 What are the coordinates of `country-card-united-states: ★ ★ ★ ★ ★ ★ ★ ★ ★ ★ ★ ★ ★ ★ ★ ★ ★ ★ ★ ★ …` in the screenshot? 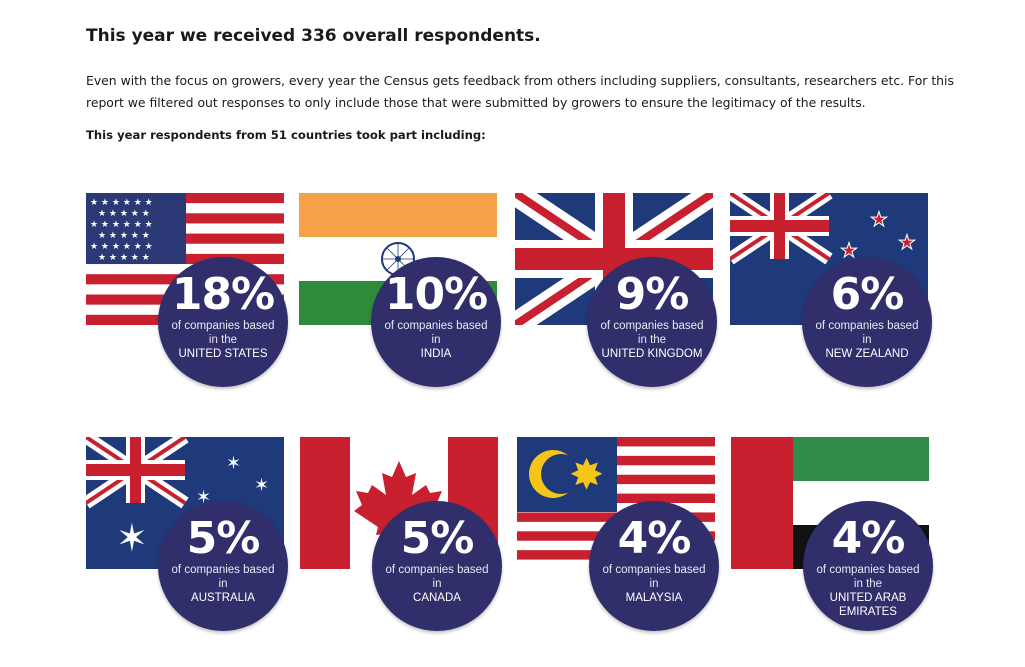 It's located at (196, 308).